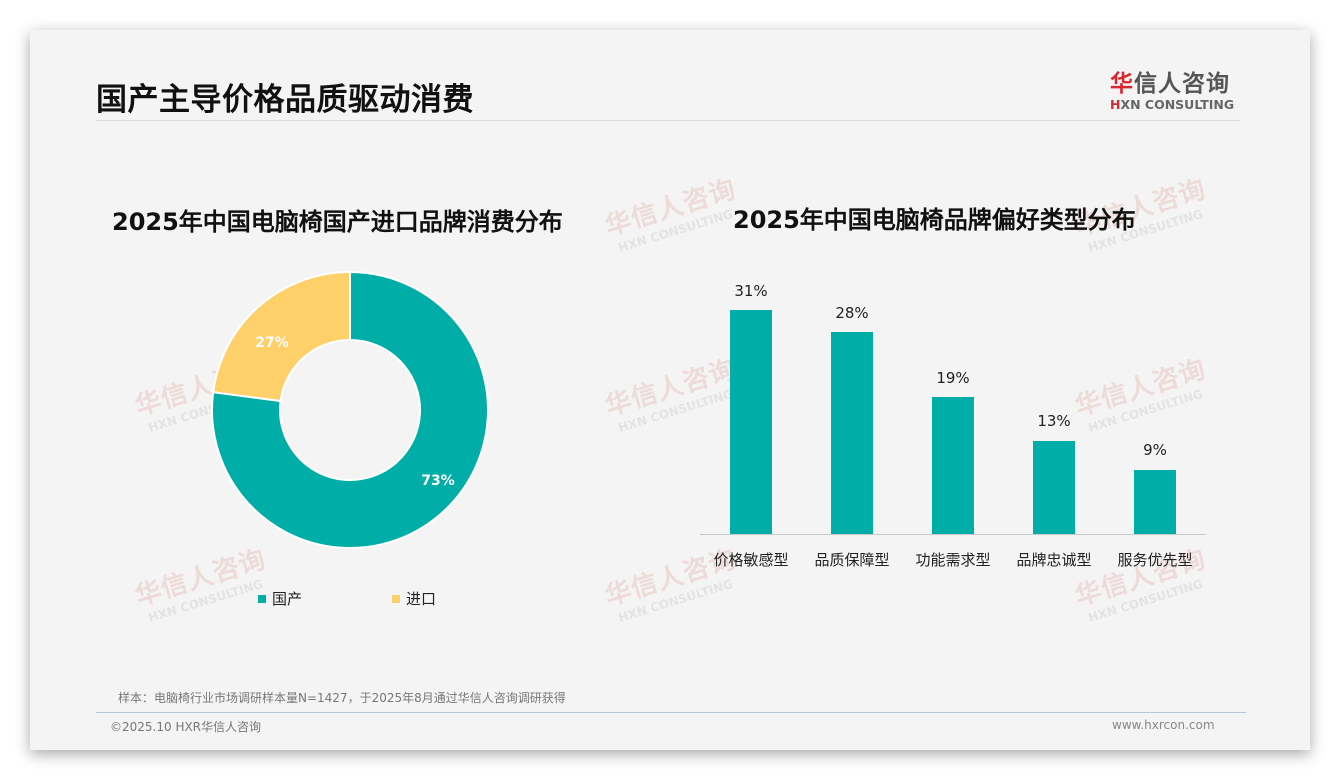 The image size is (1340, 780). What do you see at coordinates (852, 313) in the screenshot?
I see `bar-value: 28%` at bounding box center [852, 313].